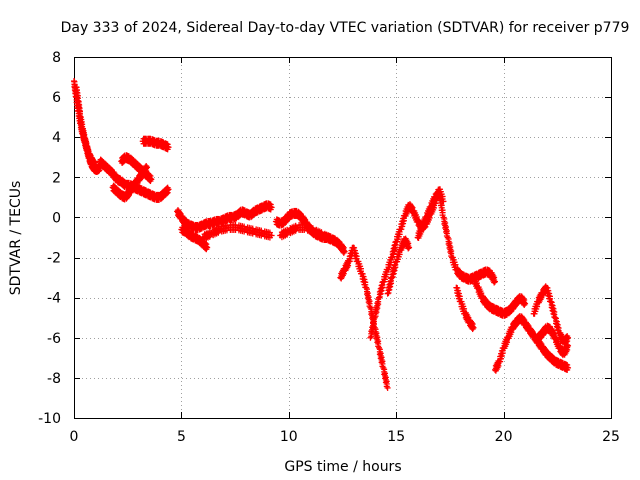 This screenshot has width=640, height=480. What do you see at coordinates (56, 218) in the screenshot?
I see `y-tick-label: 0` at bounding box center [56, 218].